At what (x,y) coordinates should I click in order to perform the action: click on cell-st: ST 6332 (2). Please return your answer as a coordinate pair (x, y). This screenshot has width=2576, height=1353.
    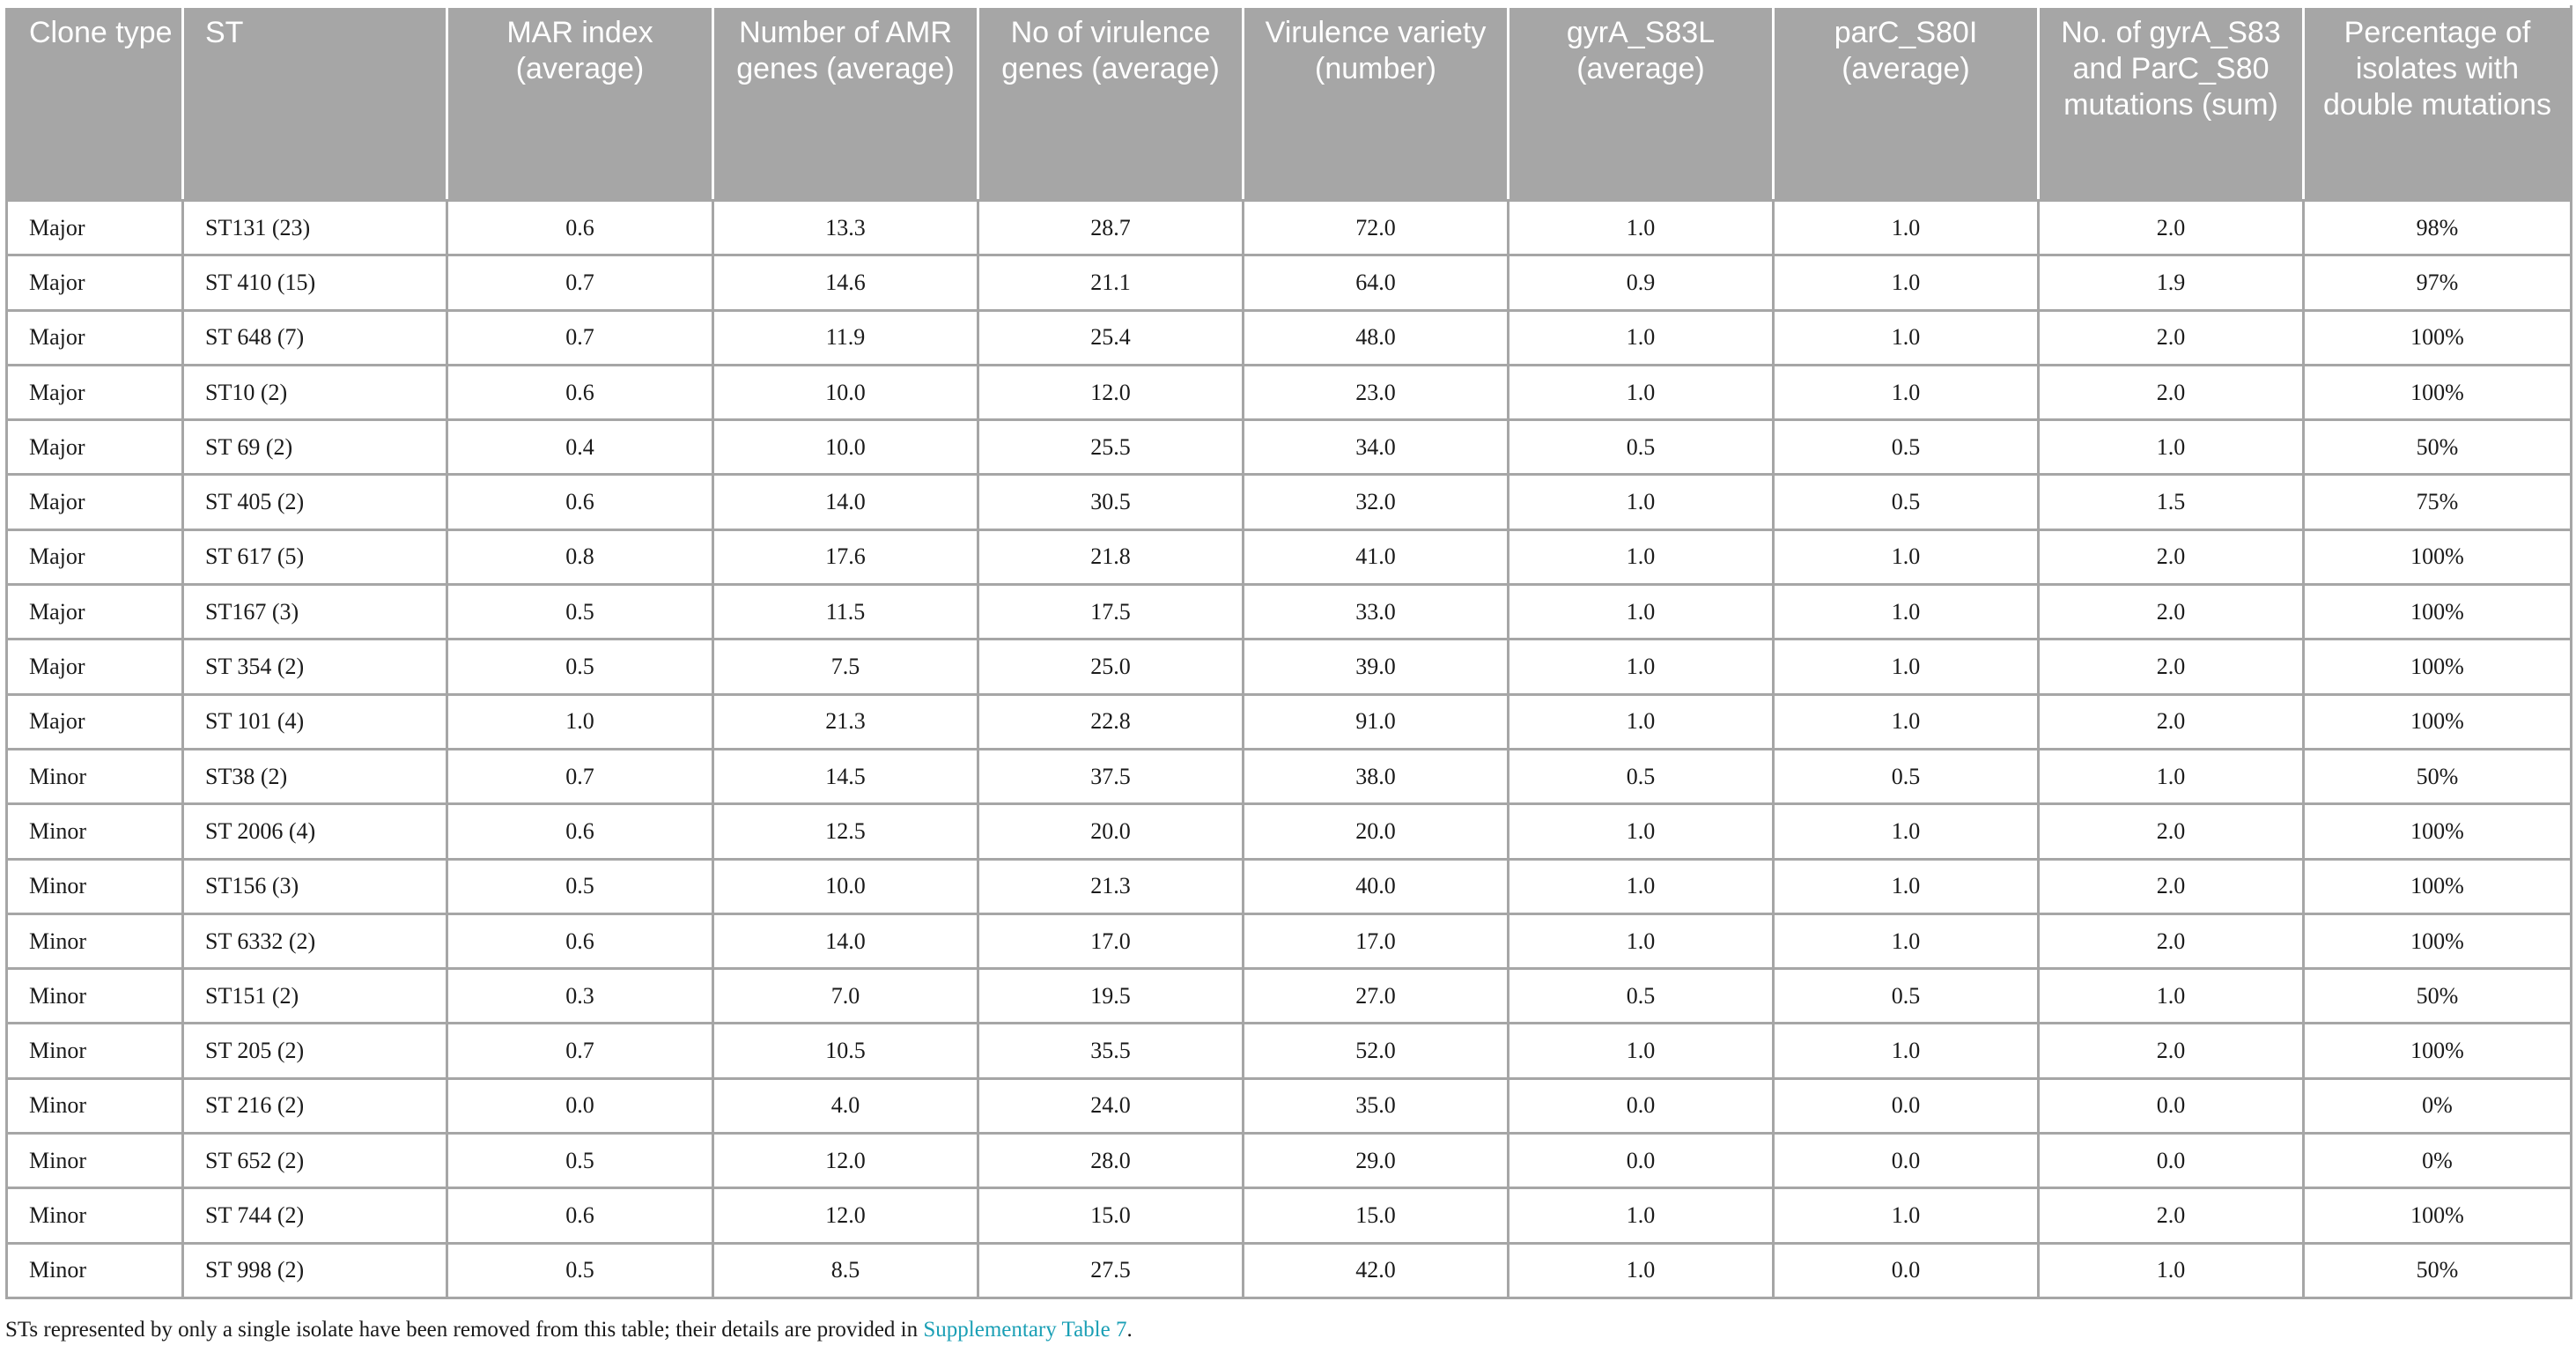
    Looking at the image, I should click on (314, 941).